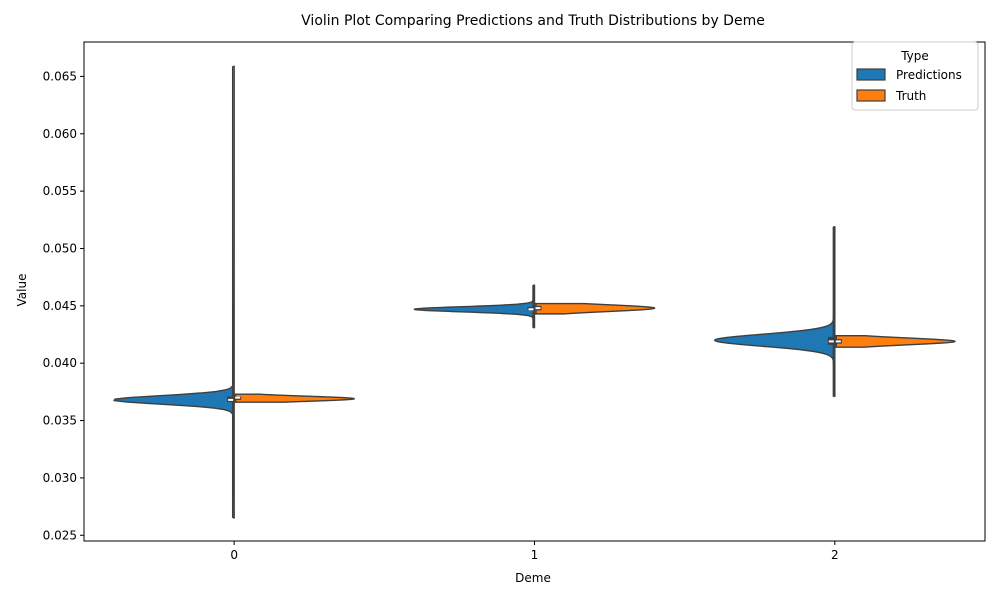 The height and width of the screenshot is (604, 1000). I want to click on legend: Type Predictions Truth, so click(915, 76).